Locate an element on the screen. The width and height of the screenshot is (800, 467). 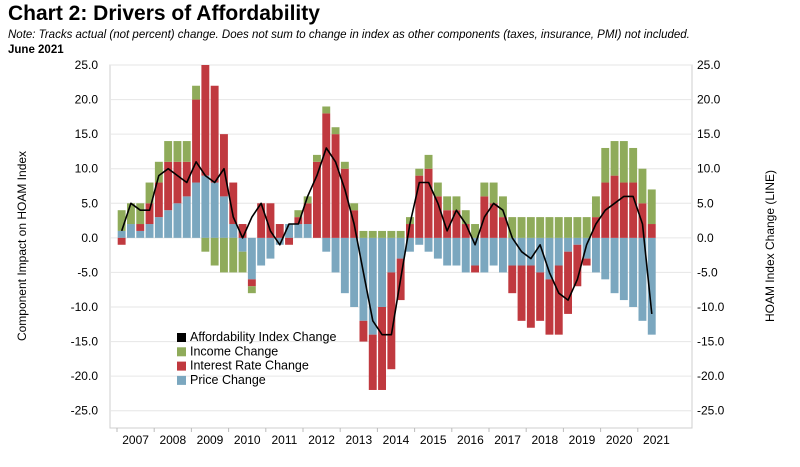
x-tick-label: 2019 is located at coordinates (582, 440).